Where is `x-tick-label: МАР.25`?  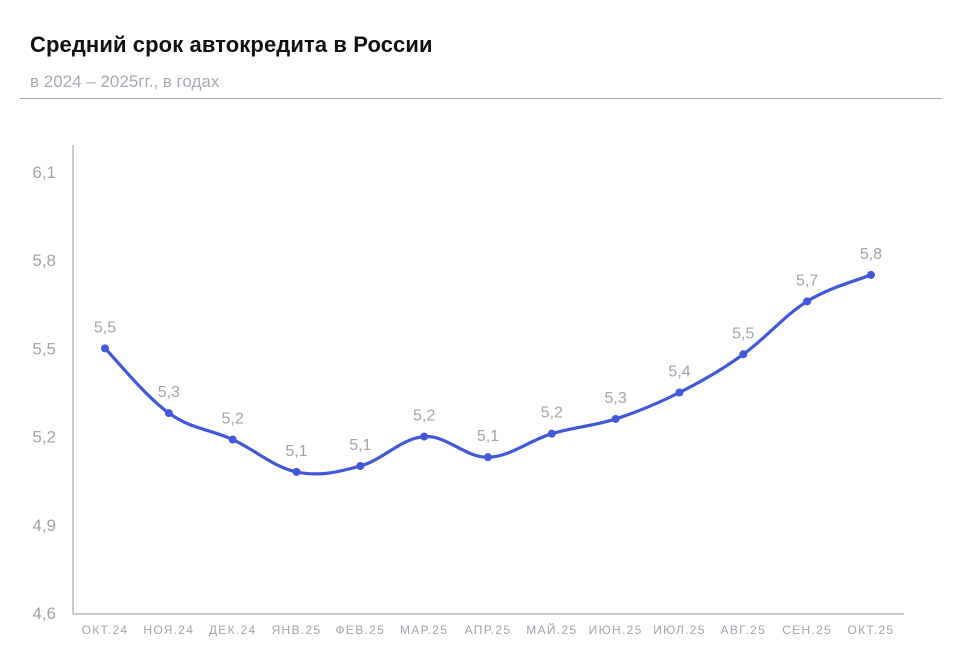 x-tick-label: МАР.25 is located at coordinates (424, 630).